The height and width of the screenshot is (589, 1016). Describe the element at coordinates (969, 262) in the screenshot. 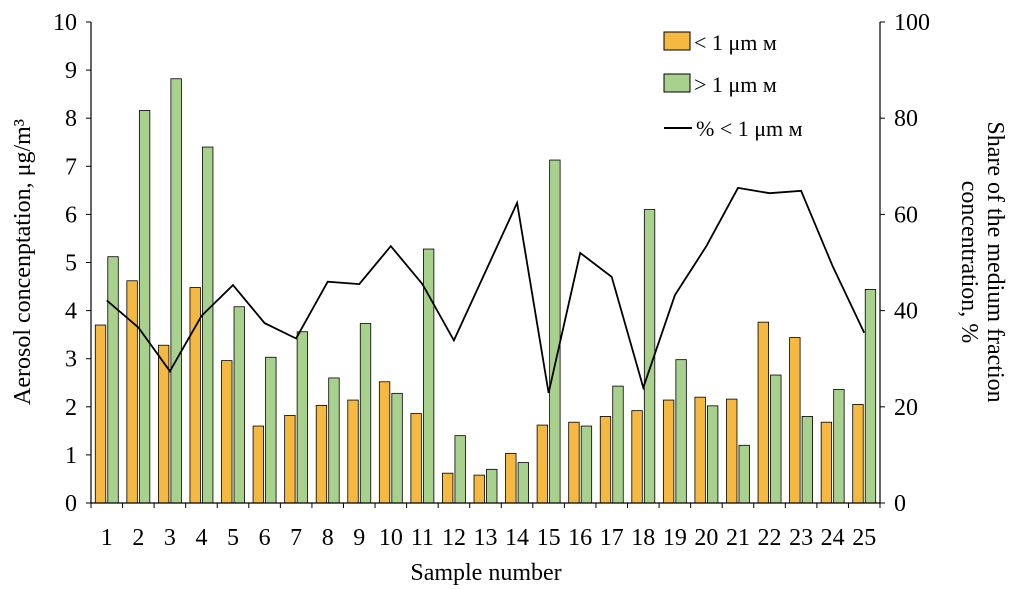

I see `y2-axis-title-line2: concentration, %` at that location.